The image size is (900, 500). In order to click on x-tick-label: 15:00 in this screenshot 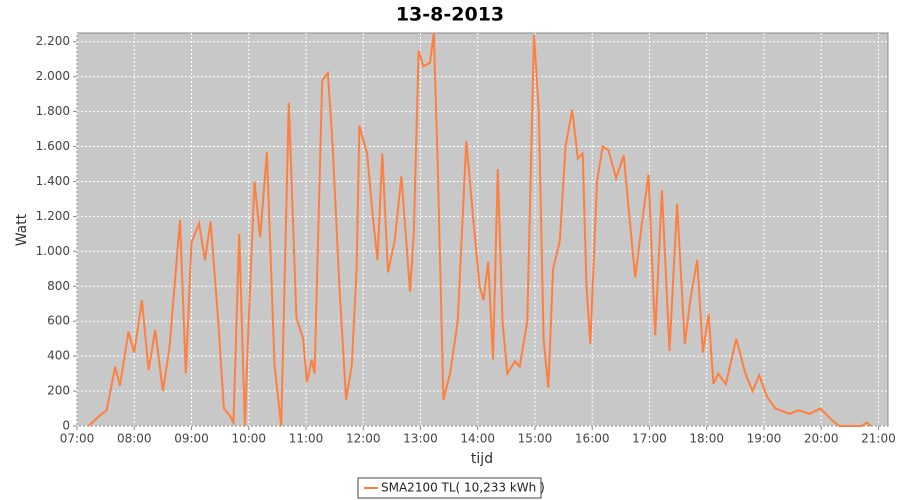, I will do `click(535, 439)`.